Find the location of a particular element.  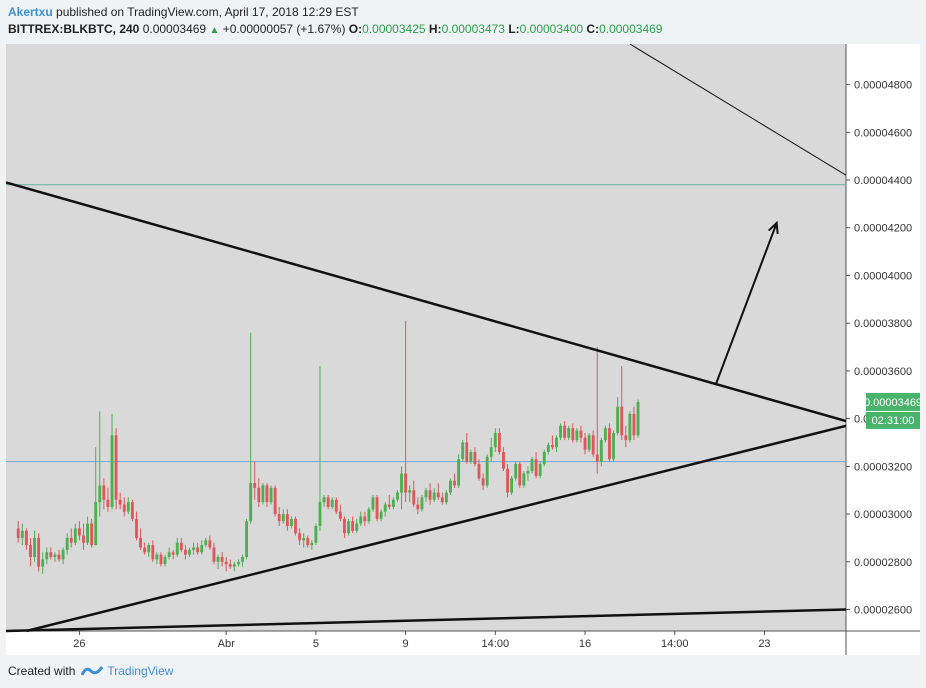

tradingview-link: TradingView is located at coordinates (127, 671).